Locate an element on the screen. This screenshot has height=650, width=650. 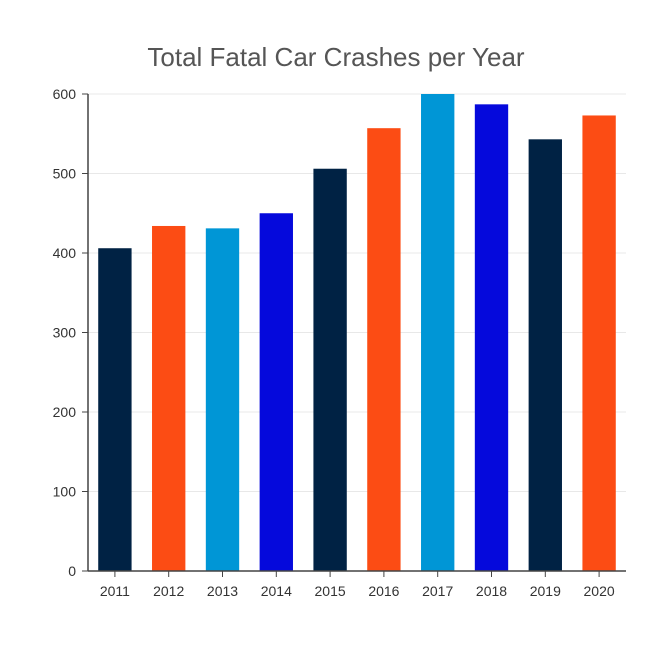
bar-2012 is located at coordinates (169, 398).